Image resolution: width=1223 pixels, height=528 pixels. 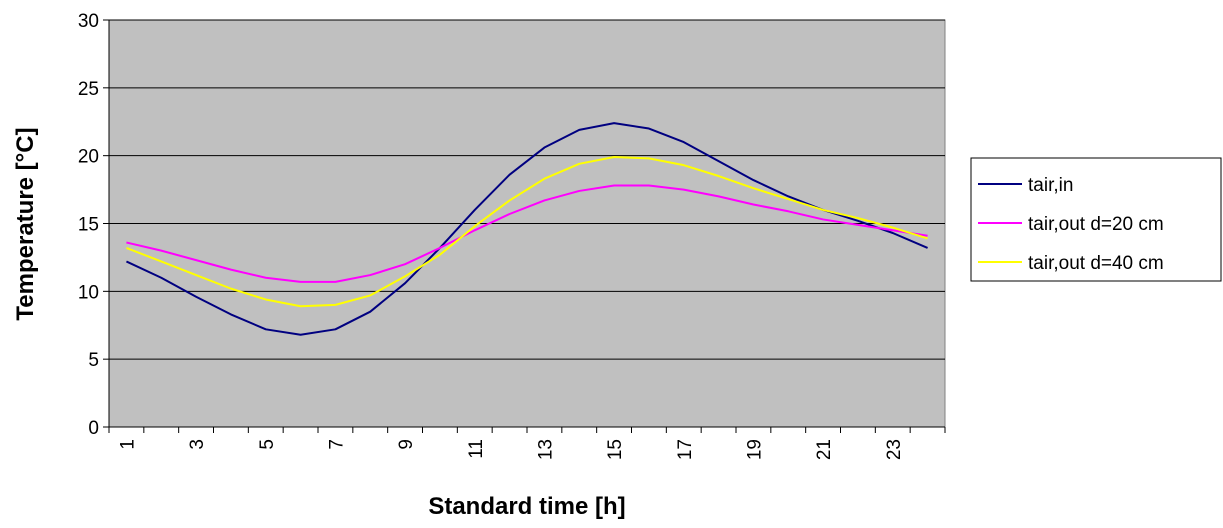 I want to click on y-axis-ticks: 0 5 10 15 20 25 30, so click(x=93, y=225).